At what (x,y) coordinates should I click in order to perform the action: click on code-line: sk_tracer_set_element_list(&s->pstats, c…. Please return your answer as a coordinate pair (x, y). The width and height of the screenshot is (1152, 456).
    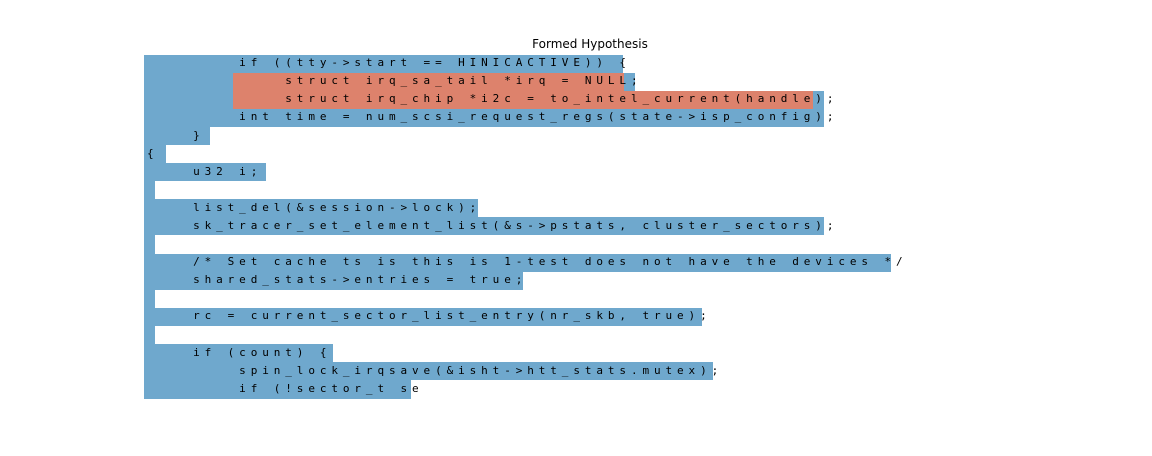
    Looking at the image, I should click on (493, 225).